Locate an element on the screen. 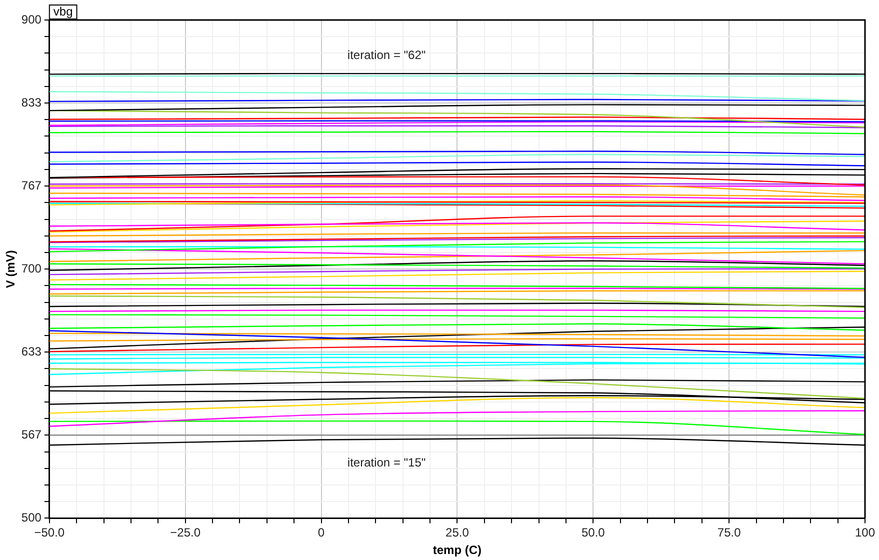  x-axis-title: temp (C) is located at coordinates (457, 550).